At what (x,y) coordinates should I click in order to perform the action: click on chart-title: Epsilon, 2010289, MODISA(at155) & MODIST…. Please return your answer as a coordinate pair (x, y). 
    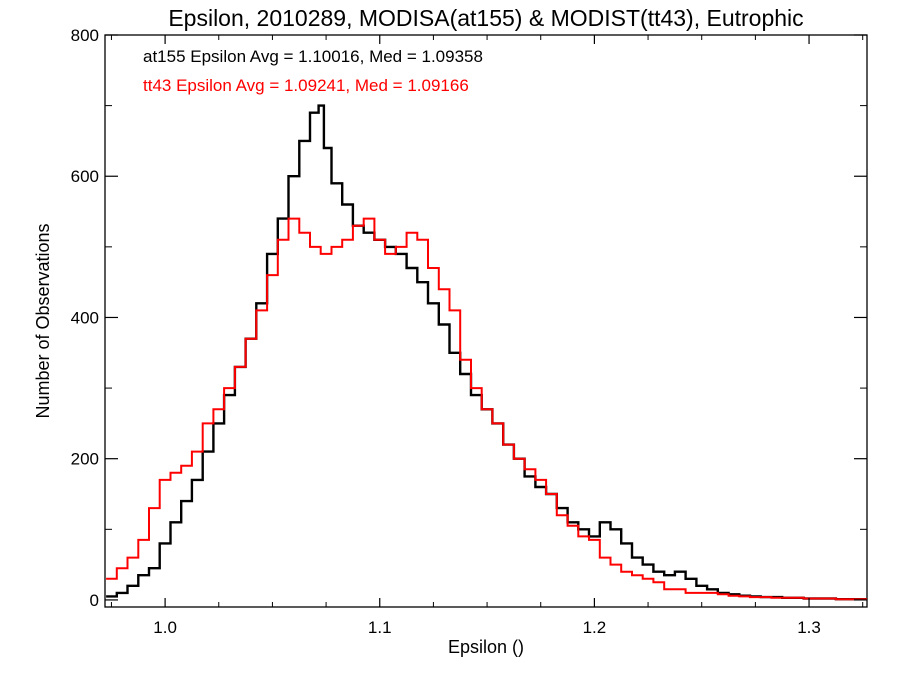
    Looking at the image, I should click on (485, 18).